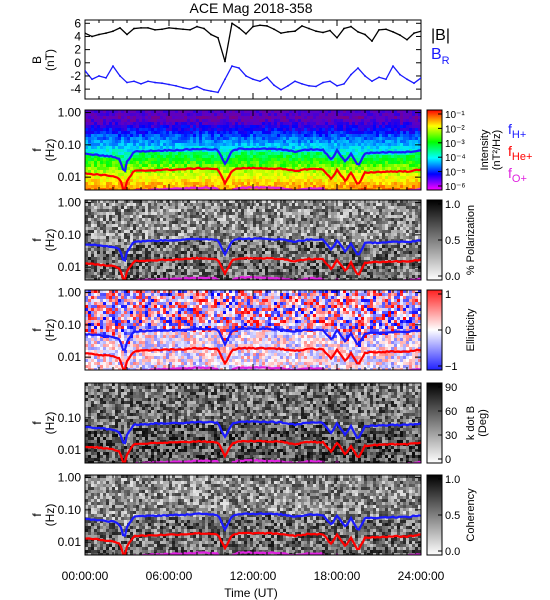 The width and height of the screenshot is (550, 600). Describe the element at coordinates (396, 33) in the screenshot. I see `series-segment` at that location.